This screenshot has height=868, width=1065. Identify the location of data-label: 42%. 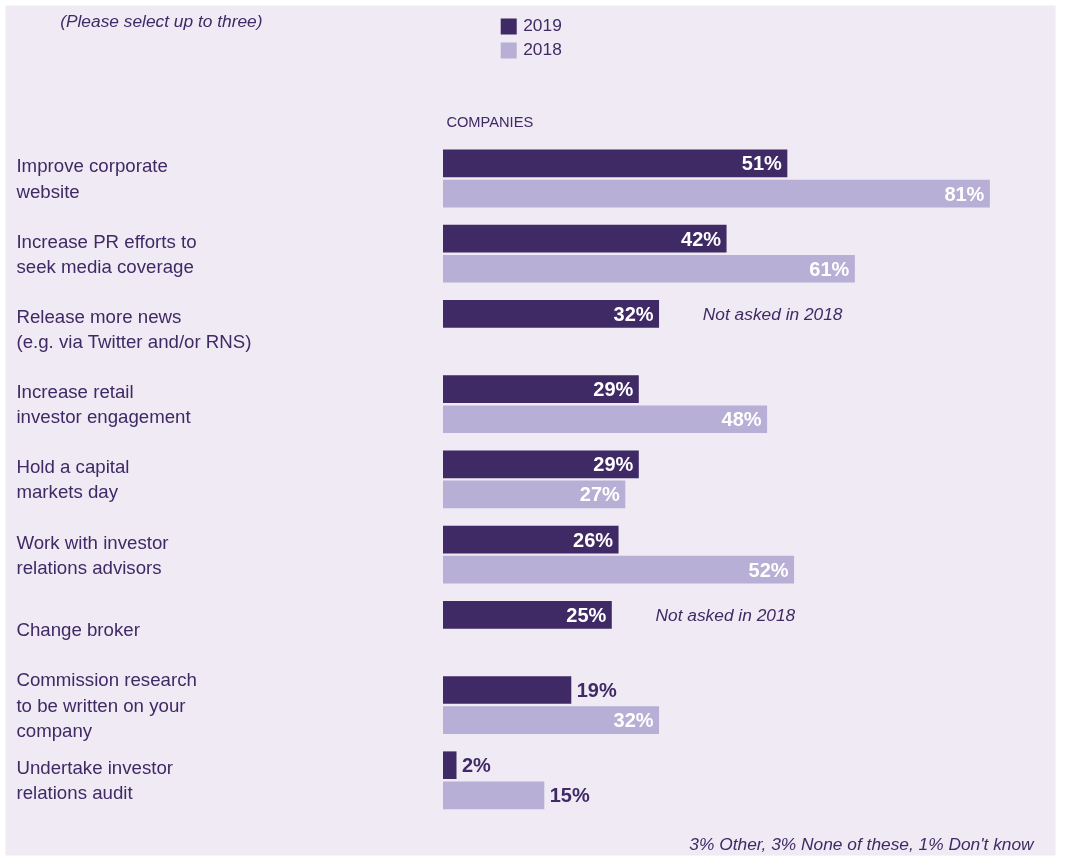
(701, 238).